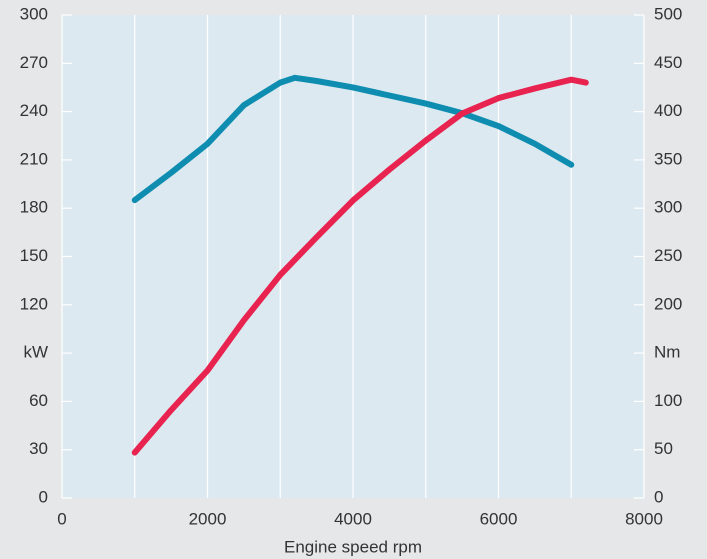 This screenshot has height=559, width=707. What do you see at coordinates (34, 62) in the screenshot?
I see `y-tick-label: 270` at bounding box center [34, 62].